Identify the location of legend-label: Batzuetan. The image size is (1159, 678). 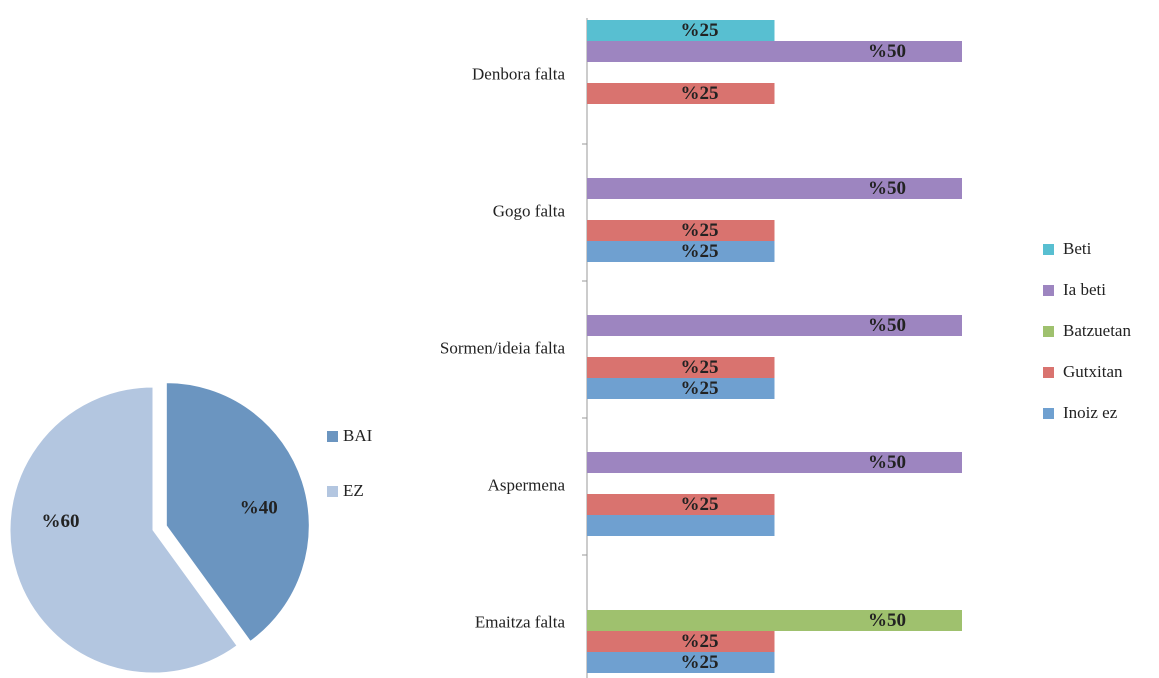
(1097, 330).